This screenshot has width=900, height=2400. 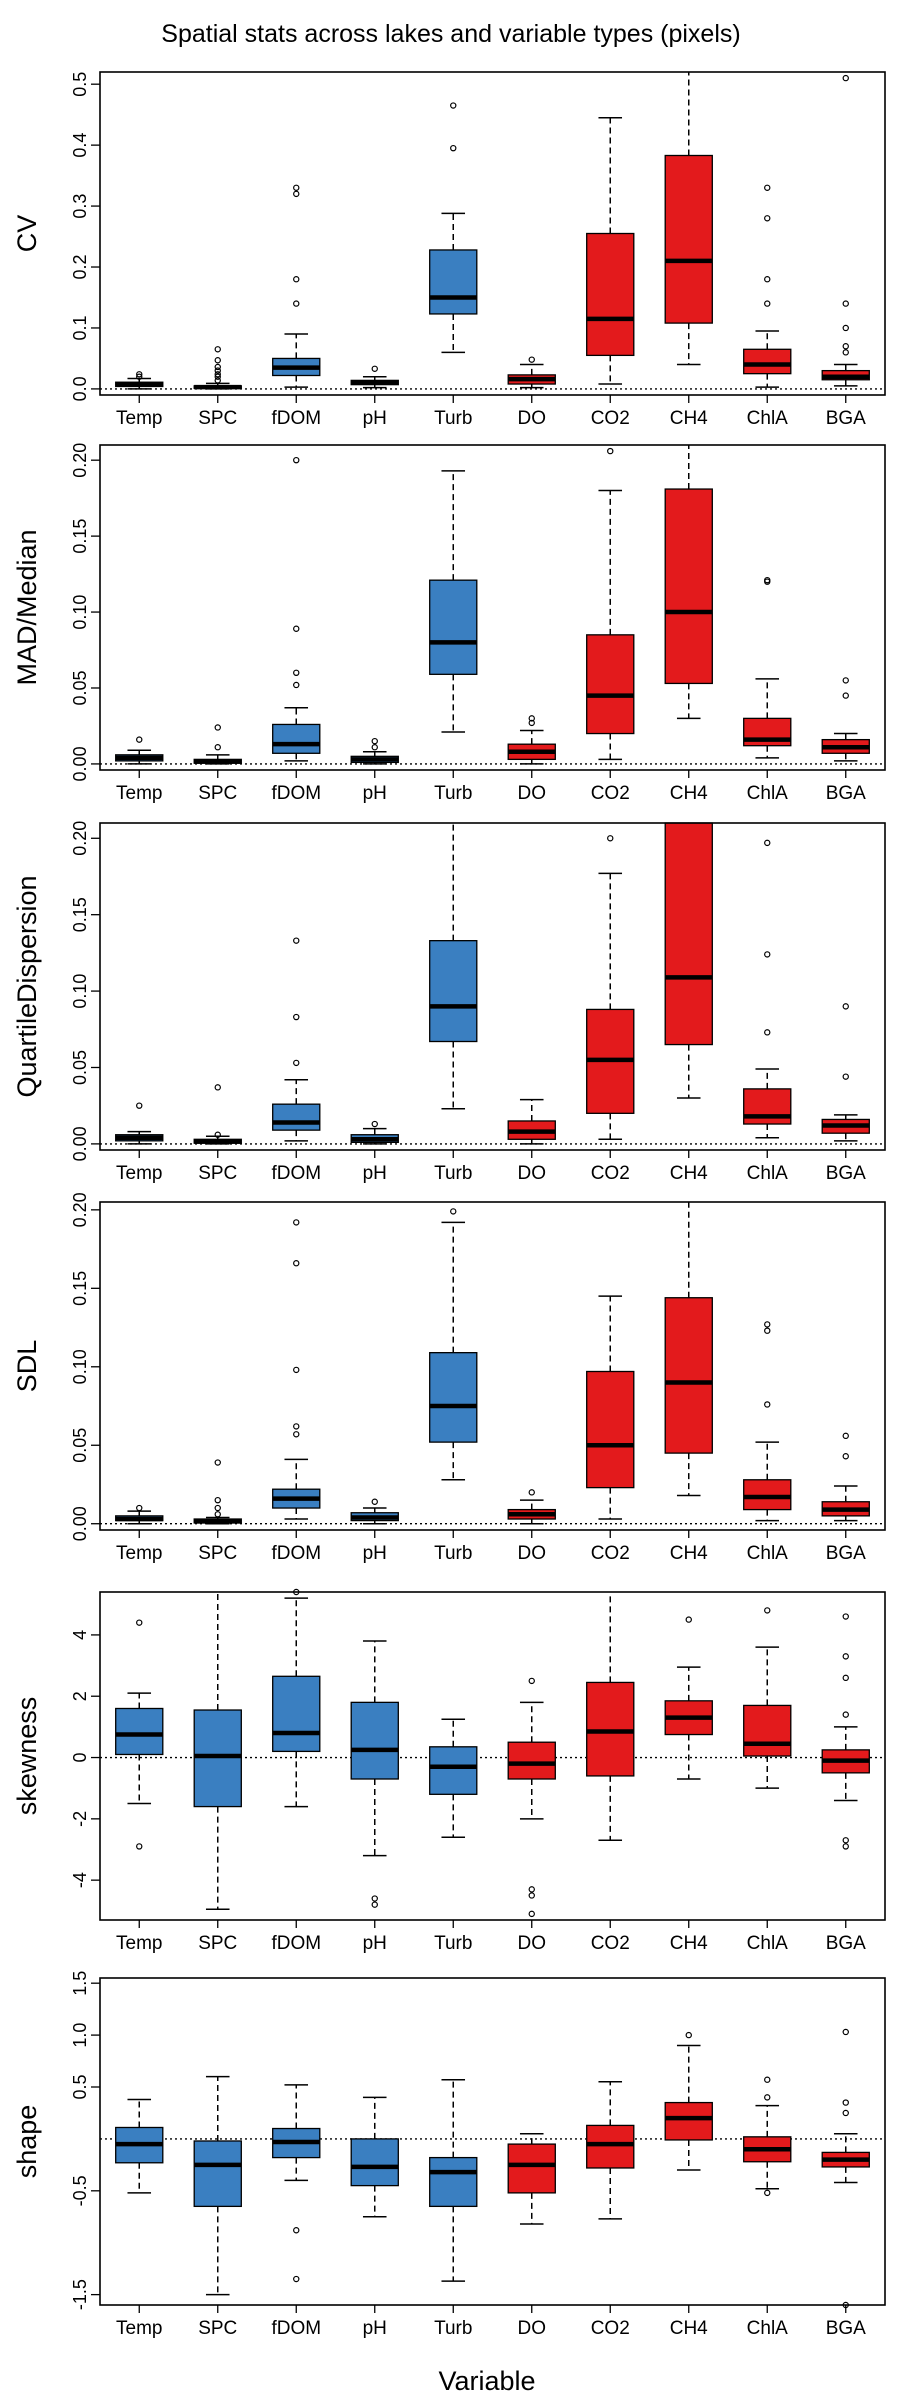 What do you see at coordinates (80, 145) in the screenshot?
I see `y-tick-label: 0.4` at bounding box center [80, 145].